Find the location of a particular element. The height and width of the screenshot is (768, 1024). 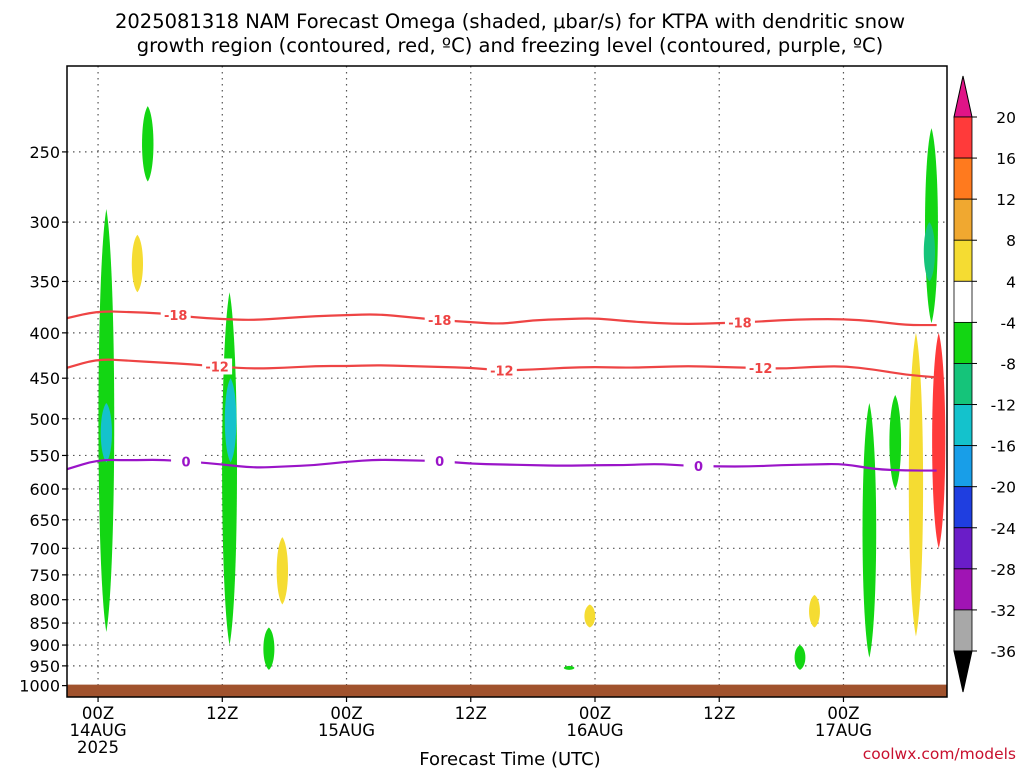

colorbar-label: 4 is located at coordinates (1011, 282).